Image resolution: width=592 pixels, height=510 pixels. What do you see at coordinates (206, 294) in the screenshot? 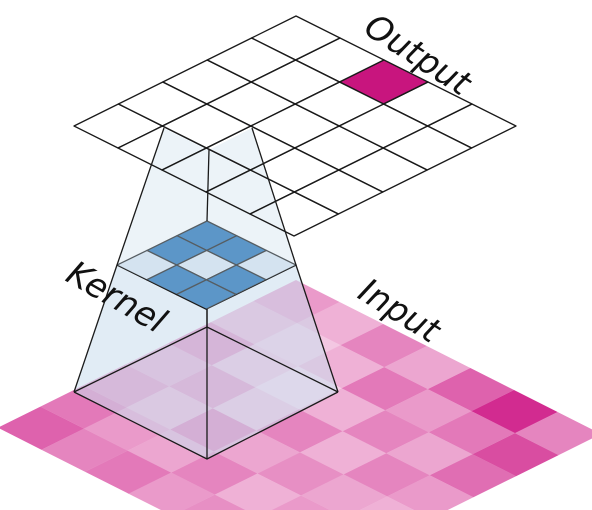
I see `kernel-cell` at bounding box center [206, 294].